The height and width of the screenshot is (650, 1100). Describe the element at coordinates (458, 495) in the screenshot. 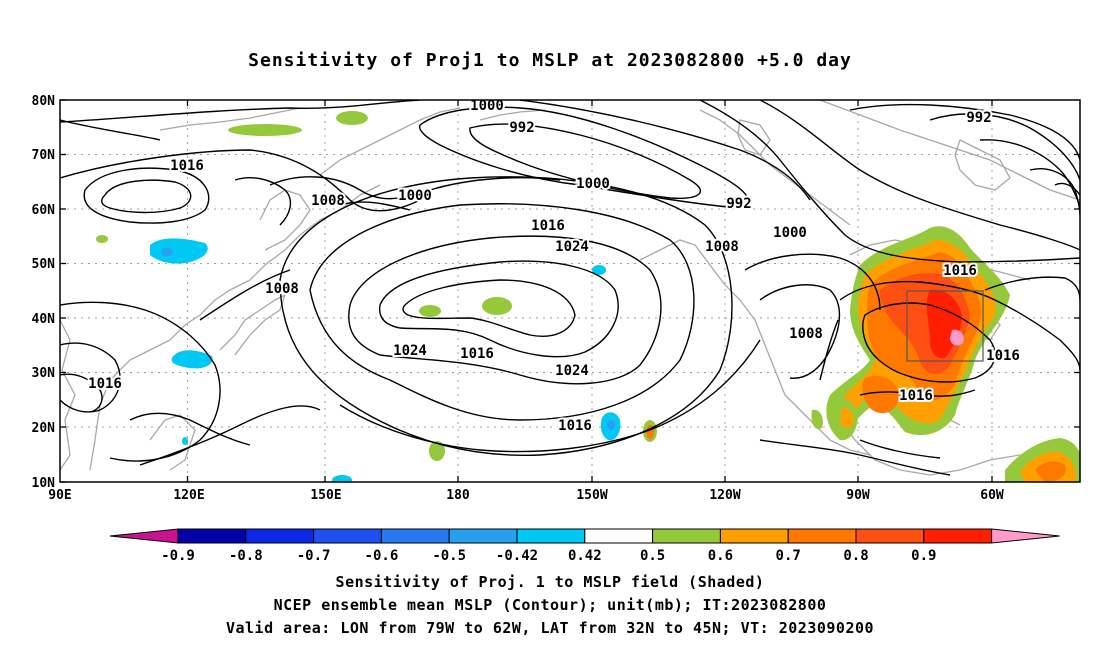

I see `lon-label: 180` at that location.